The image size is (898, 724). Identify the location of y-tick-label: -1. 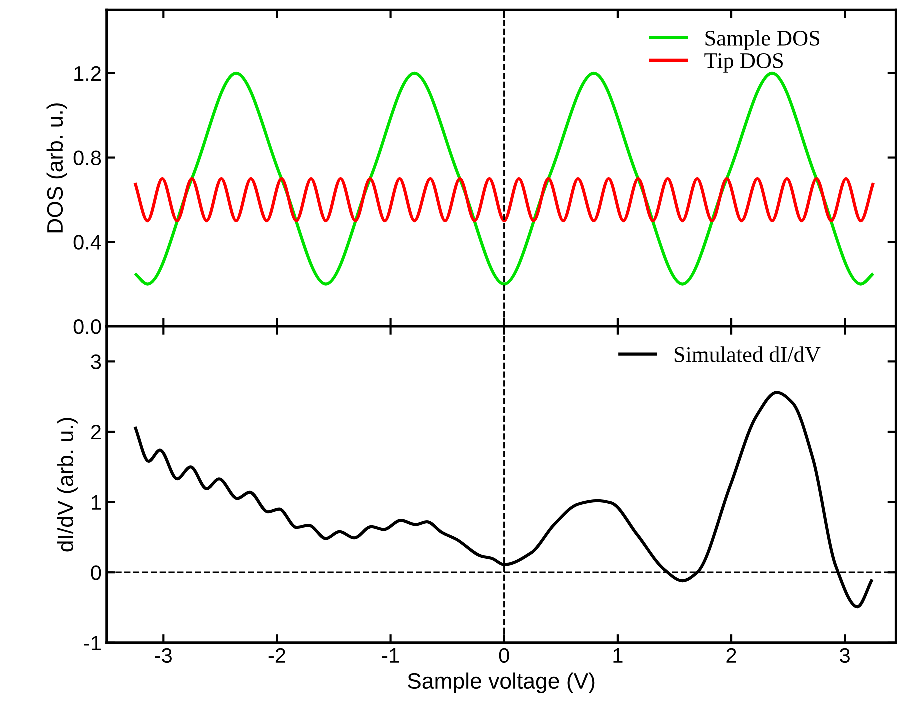
(92, 643).